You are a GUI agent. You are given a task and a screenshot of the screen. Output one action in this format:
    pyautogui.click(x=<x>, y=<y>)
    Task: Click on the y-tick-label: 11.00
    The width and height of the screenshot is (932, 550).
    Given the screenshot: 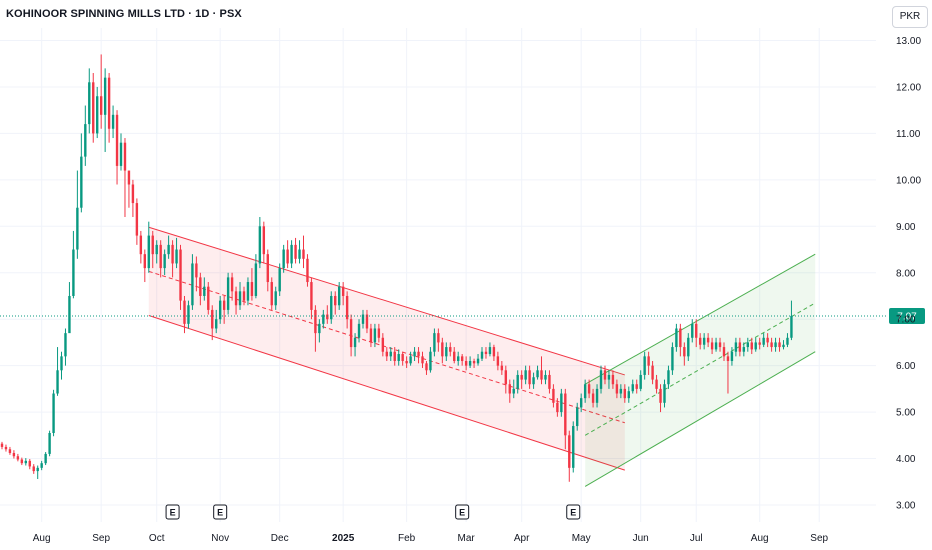 What is the action you would take?
    pyautogui.click(x=908, y=134)
    